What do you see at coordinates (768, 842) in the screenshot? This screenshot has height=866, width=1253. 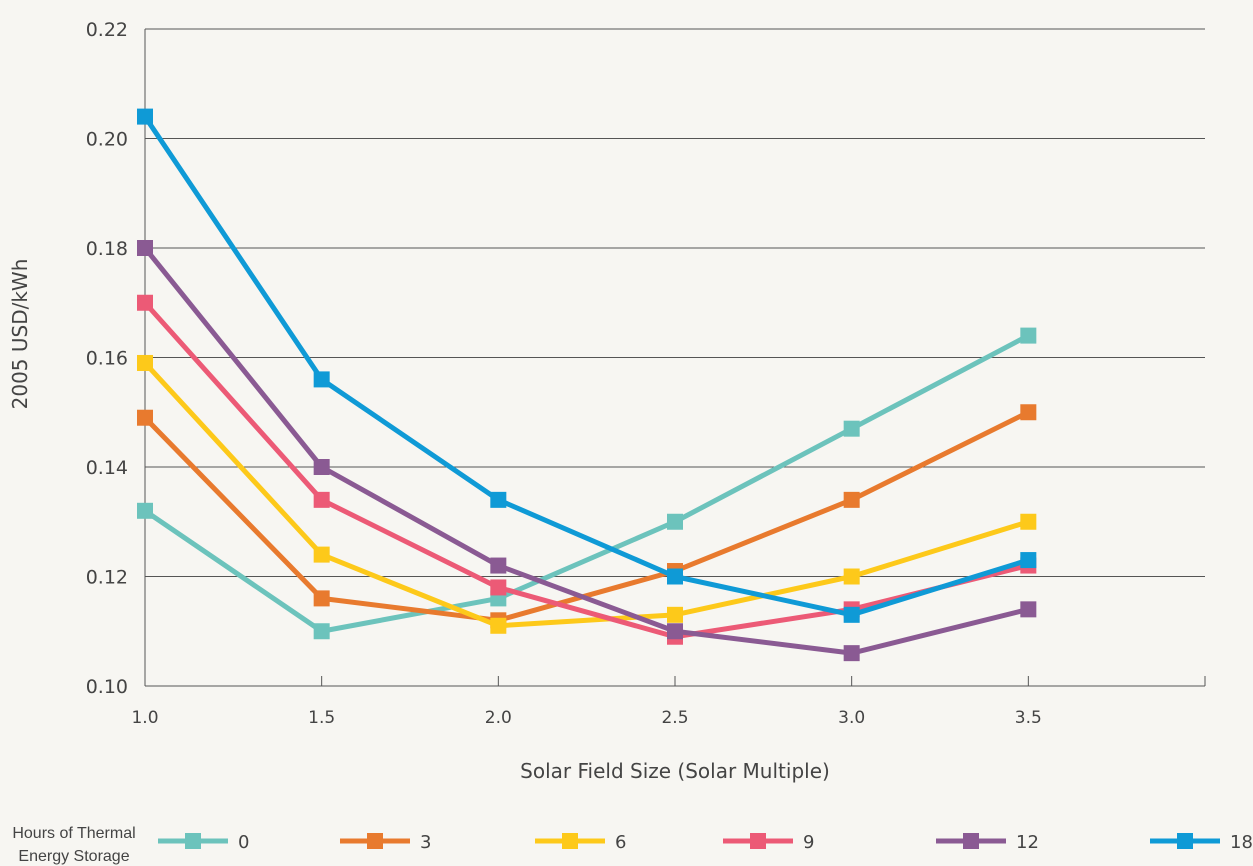 I see `legend-item-9: 9` at bounding box center [768, 842].